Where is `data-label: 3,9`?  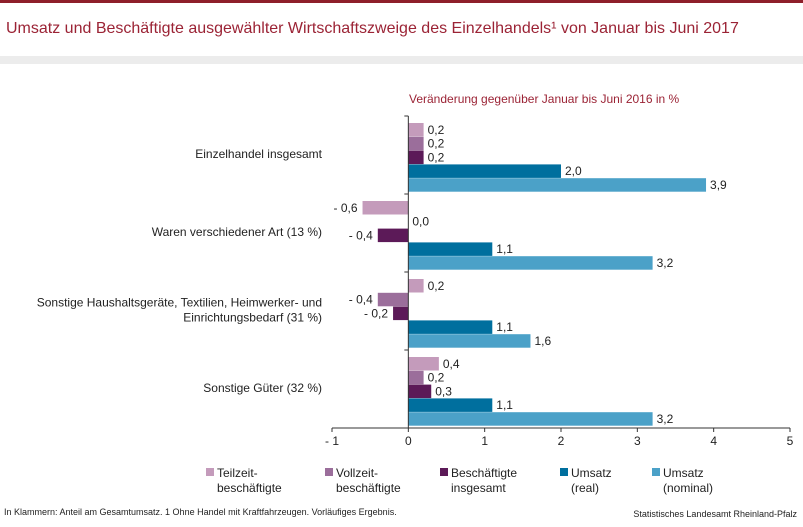 data-label: 3,9 is located at coordinates (718, 185).